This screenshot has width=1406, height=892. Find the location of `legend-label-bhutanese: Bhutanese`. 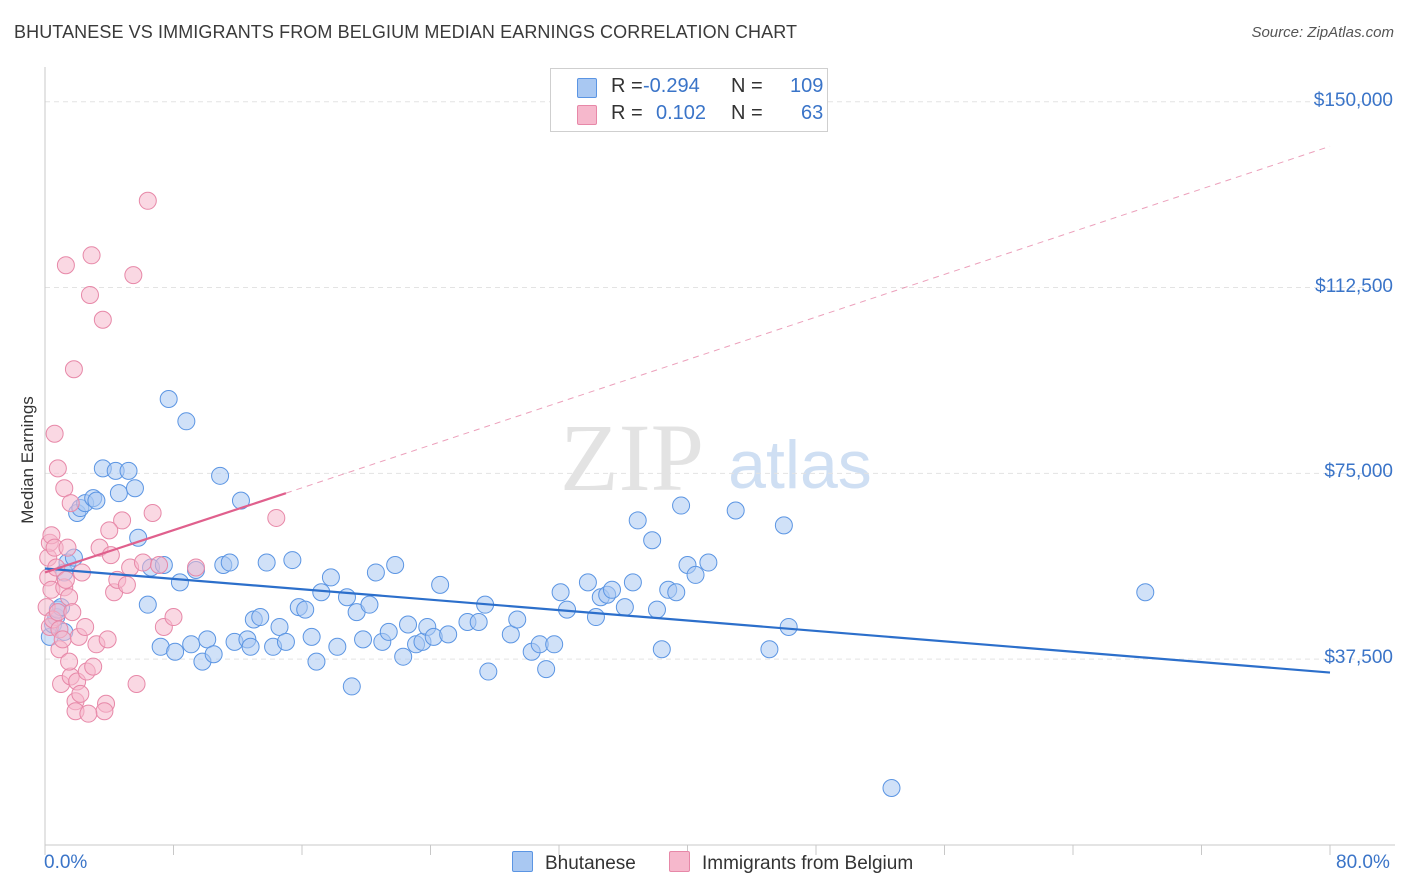

legend-label-bhutanese: Bhutanese is located at coordinates (590, 863).